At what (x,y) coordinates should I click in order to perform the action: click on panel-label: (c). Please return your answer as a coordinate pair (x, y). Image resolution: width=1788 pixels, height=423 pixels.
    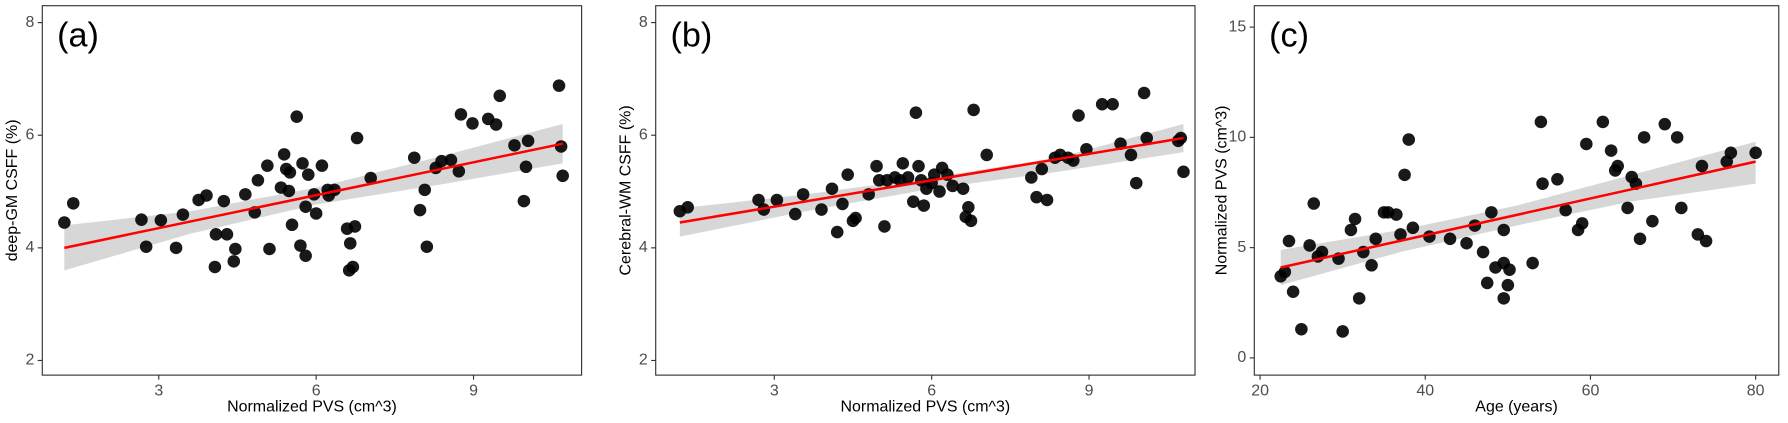
    Looking at the image, I should click on (1289, 36).